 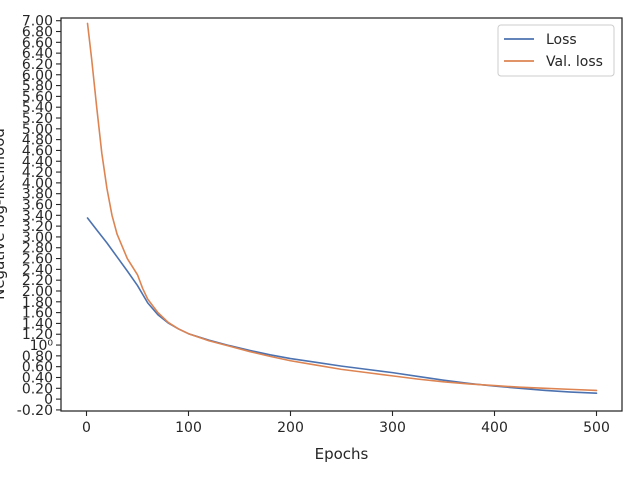 What do you see at coordinates (37, 151) in the screenshot?
I see `y-tick-label: 4.60` at bounding box center [37, 151].